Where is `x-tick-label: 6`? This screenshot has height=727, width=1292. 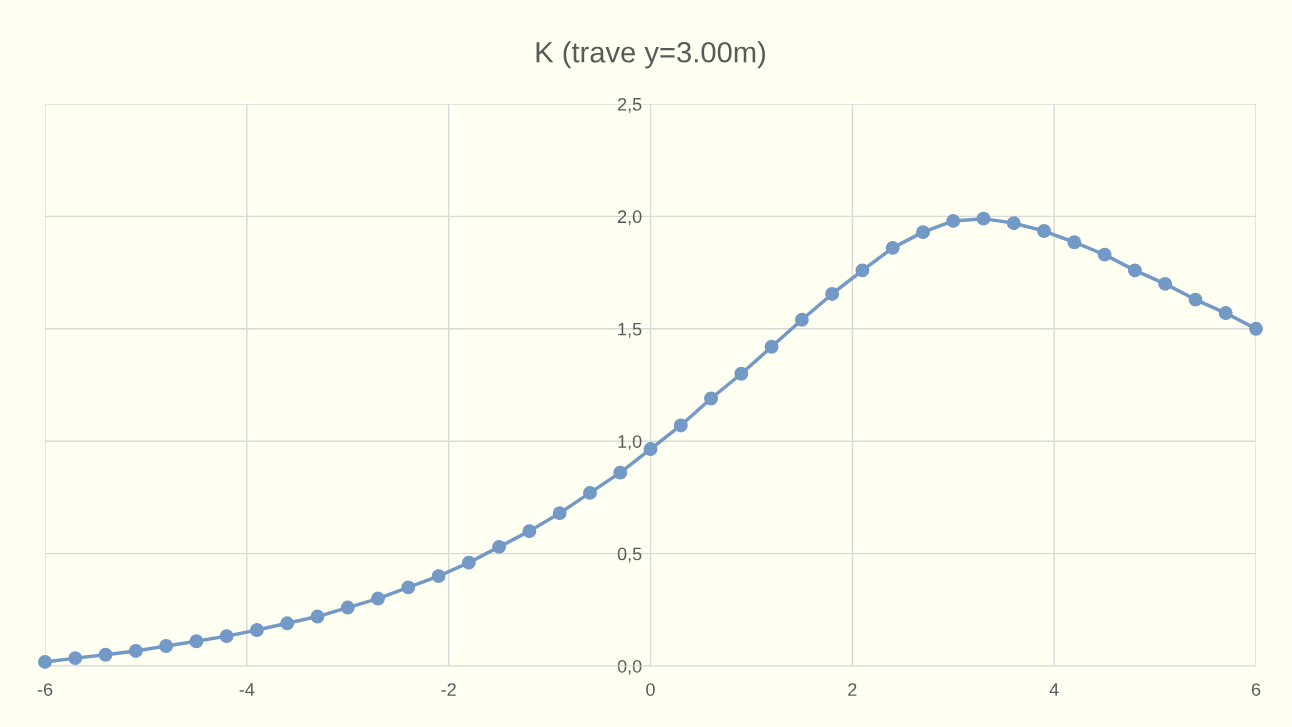
x-tick-label: 6 is located at coordinates (1256, 689).